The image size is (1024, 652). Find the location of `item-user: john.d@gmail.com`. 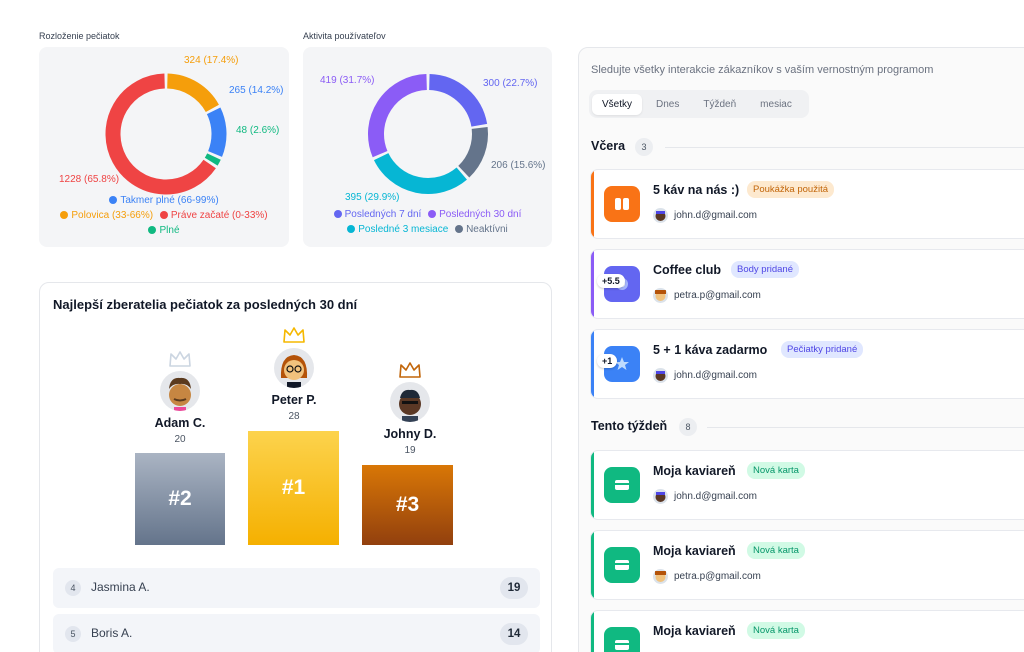

item-user: john.d@gmail.com is located at coordinates (705, 375).